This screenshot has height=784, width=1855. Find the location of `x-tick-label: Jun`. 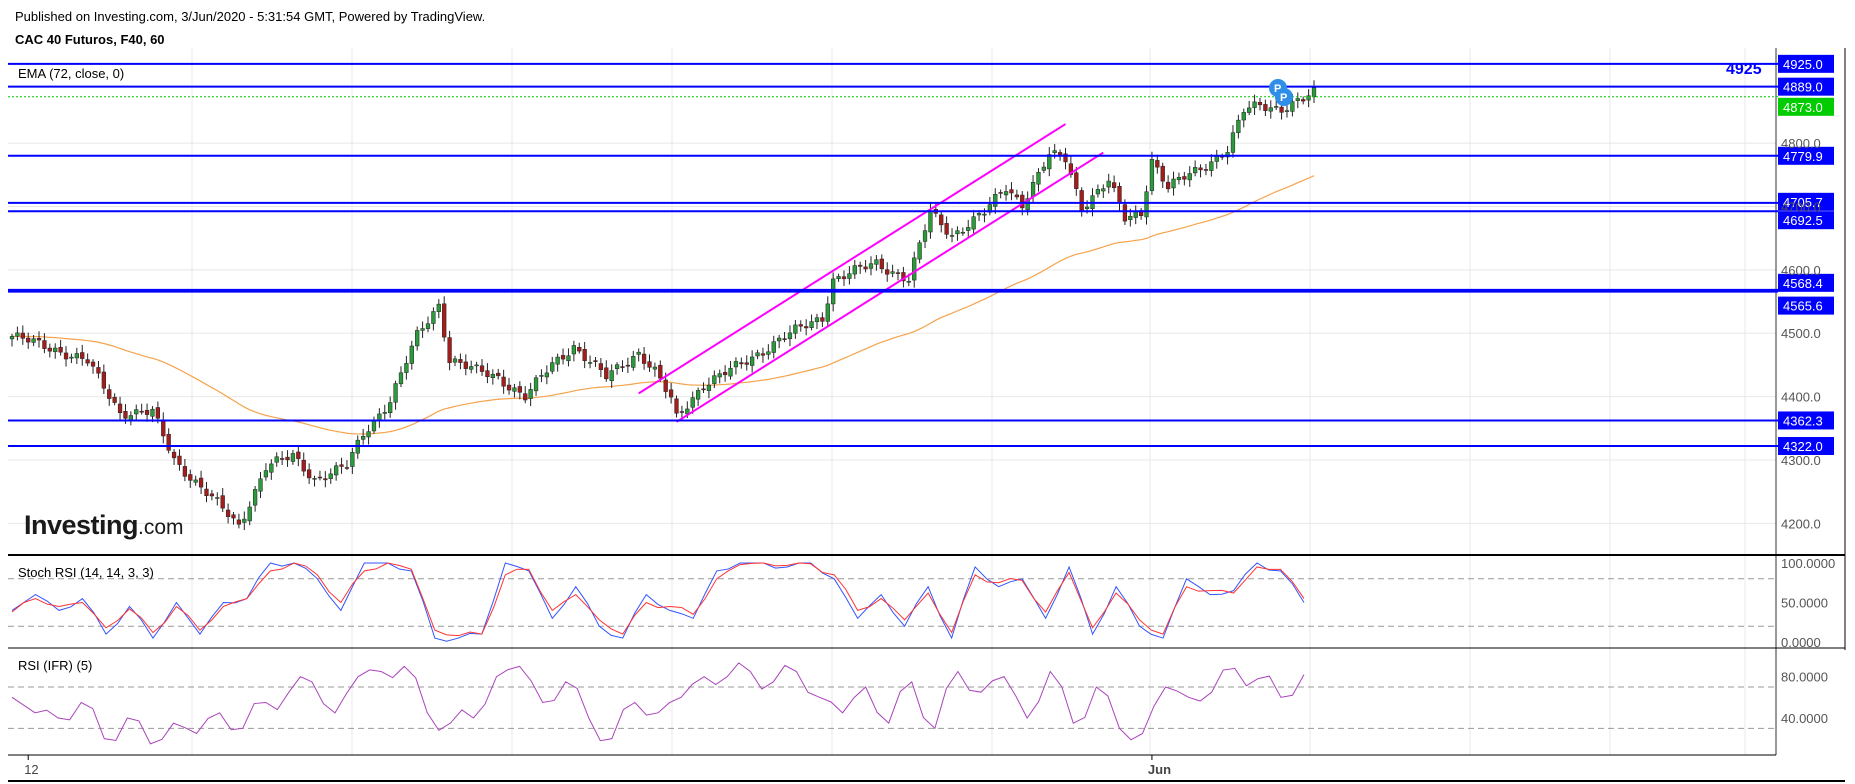

x-tick-label: Jun is located at coordinates (1159, 769).